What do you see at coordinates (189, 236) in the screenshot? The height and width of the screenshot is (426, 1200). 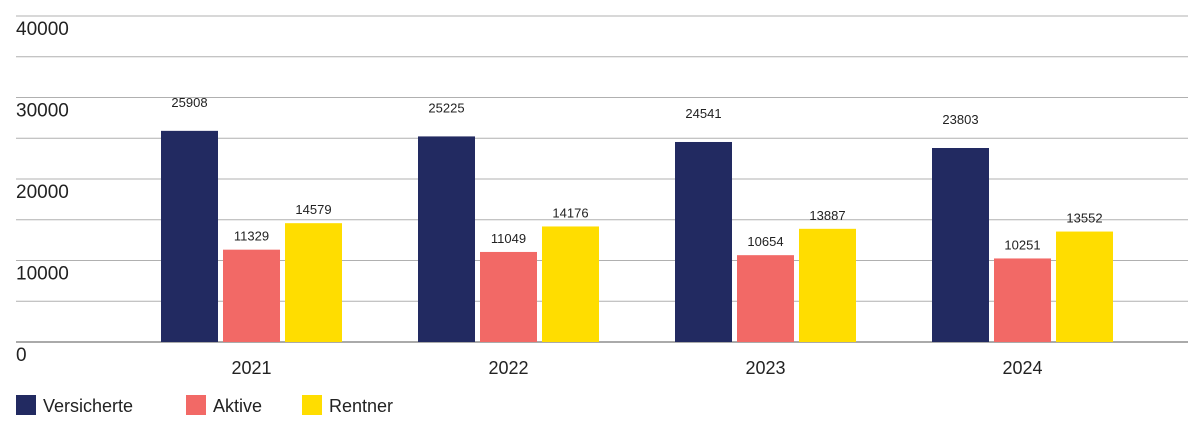 I see `bar-versicherte-2021` at bounding box center [189, 236].